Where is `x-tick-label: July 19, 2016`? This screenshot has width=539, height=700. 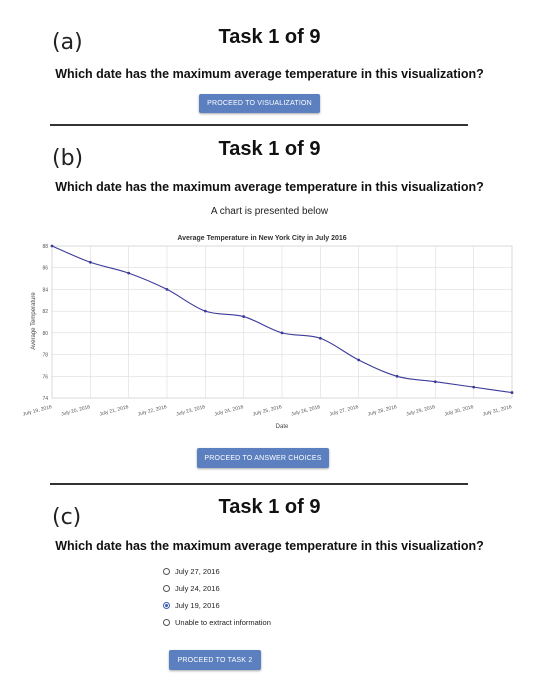
x-tick-label: July 19, 2016 is located at coordinates (37, 411).